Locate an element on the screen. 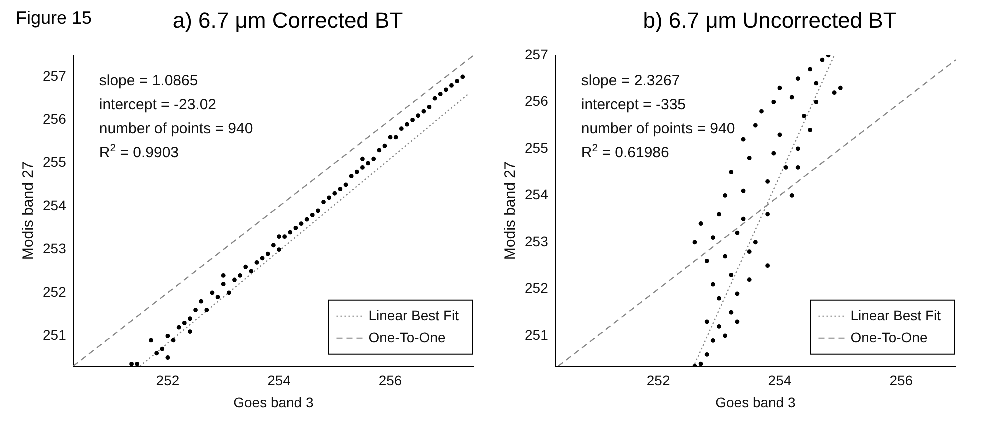 The width and height of the screenshot is (981, 427). annotation: intercept = -23.02 is located at coordinates (158, 105).